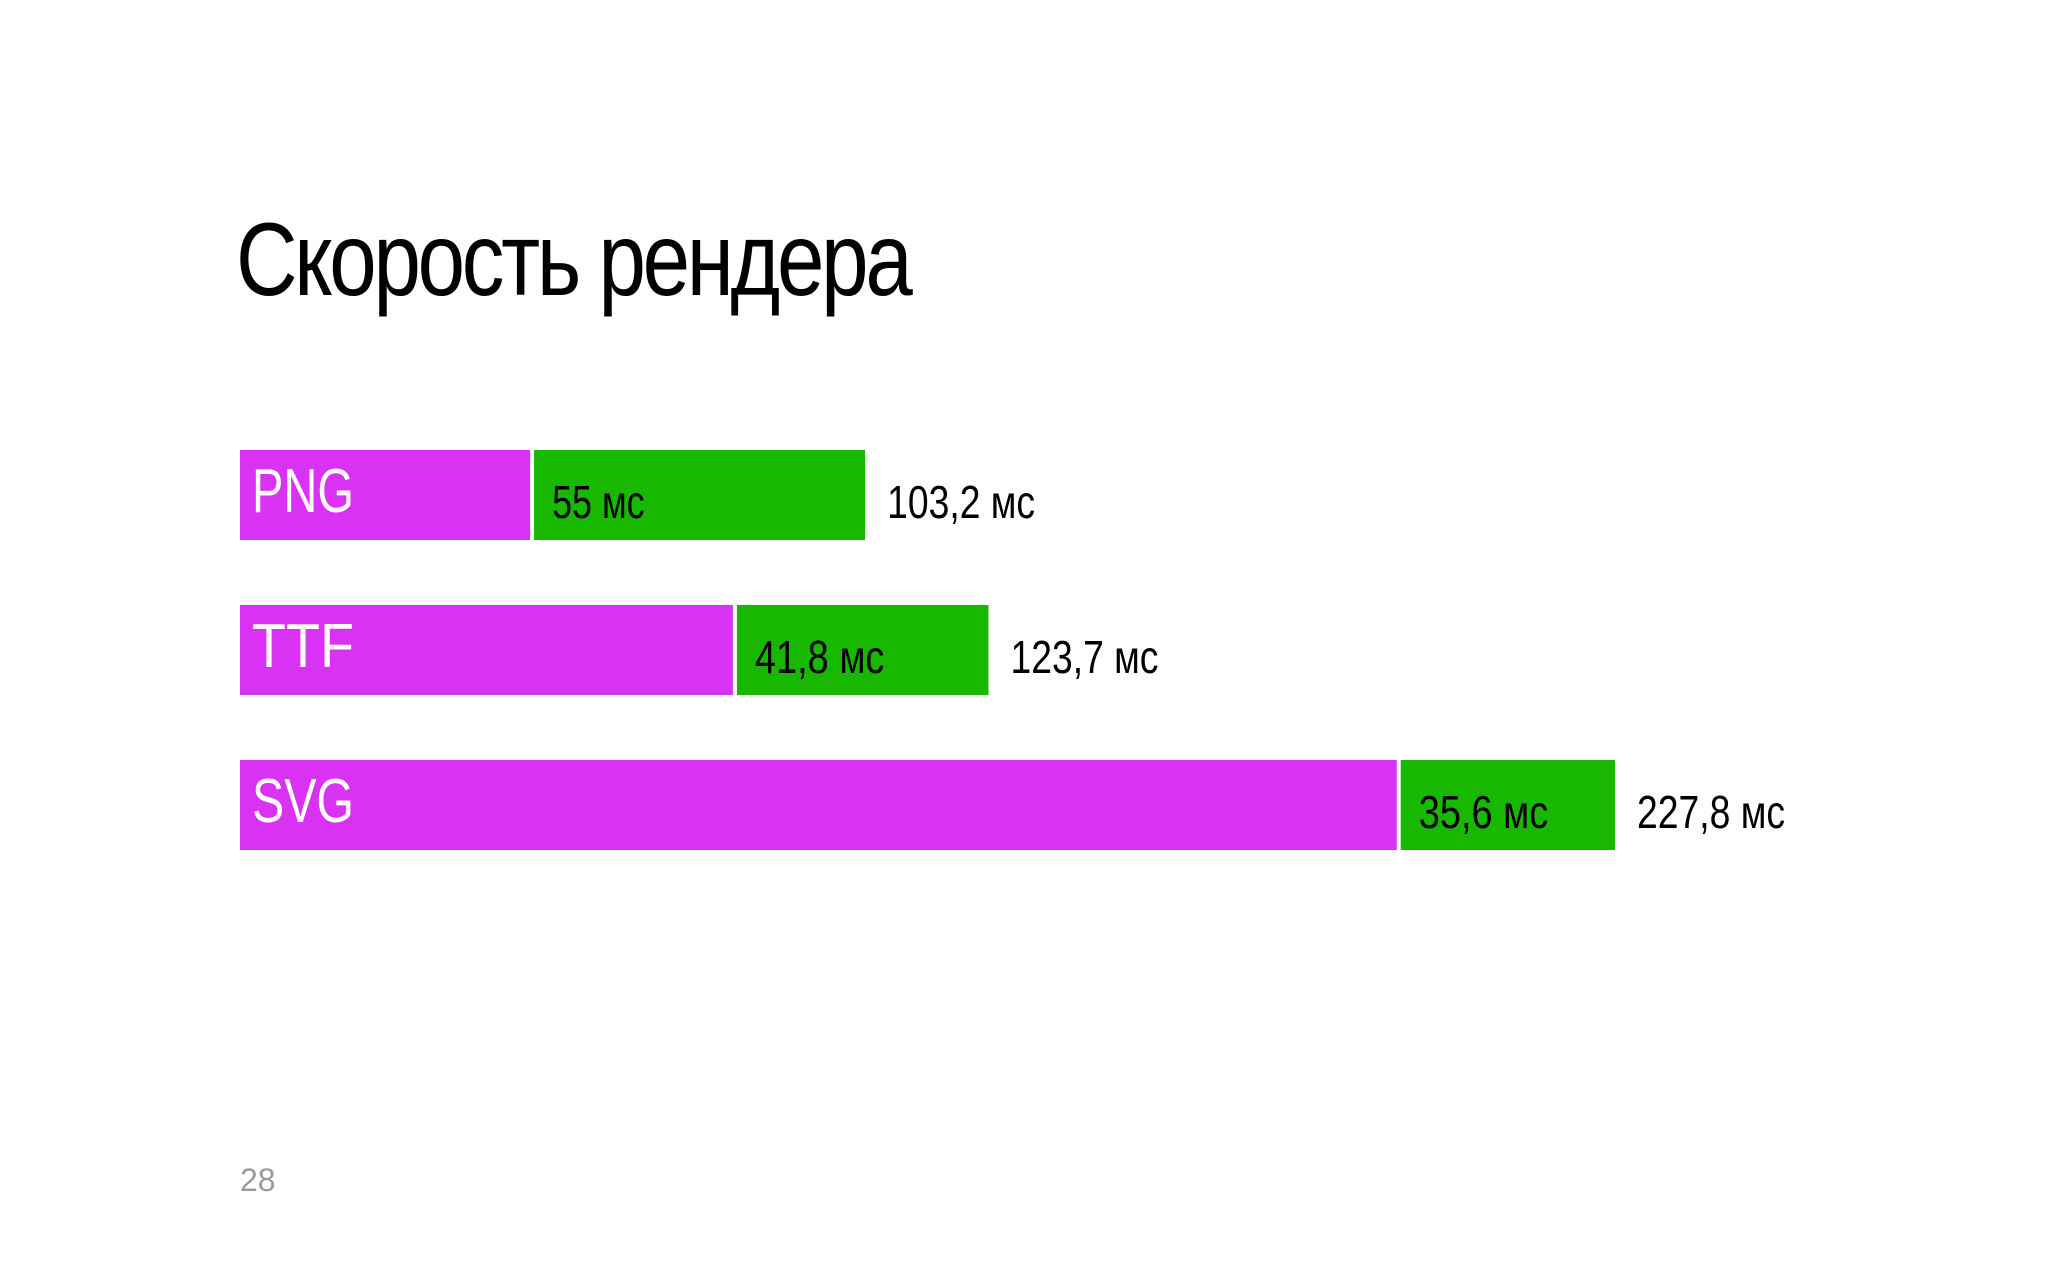  What do you see at coordinates (598, 502) in the screenshot?
I see `render-value-label-png: 55 мс` at bounding box center [598, 502].